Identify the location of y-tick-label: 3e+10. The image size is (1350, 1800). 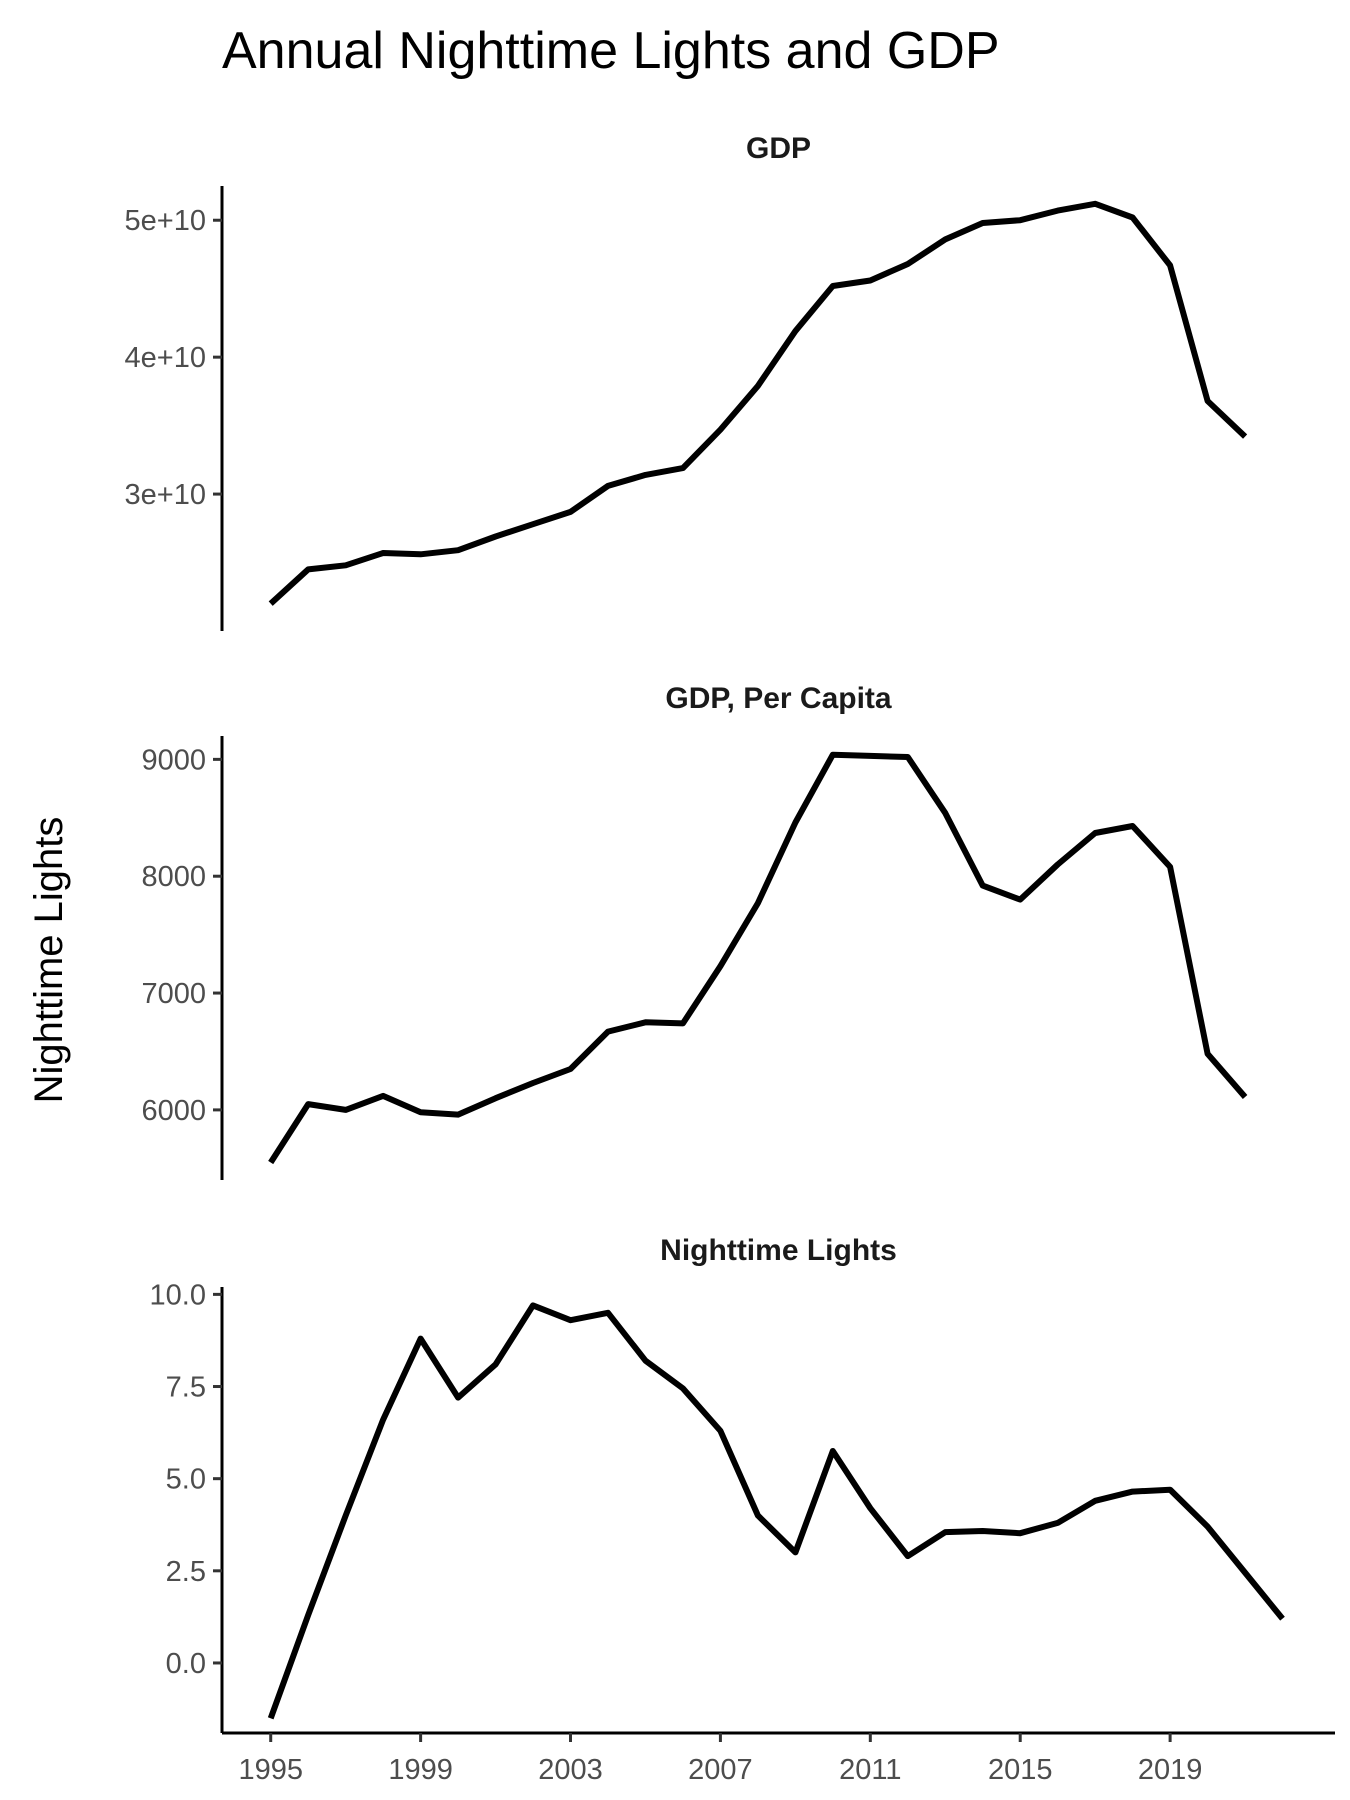
(165, 495).